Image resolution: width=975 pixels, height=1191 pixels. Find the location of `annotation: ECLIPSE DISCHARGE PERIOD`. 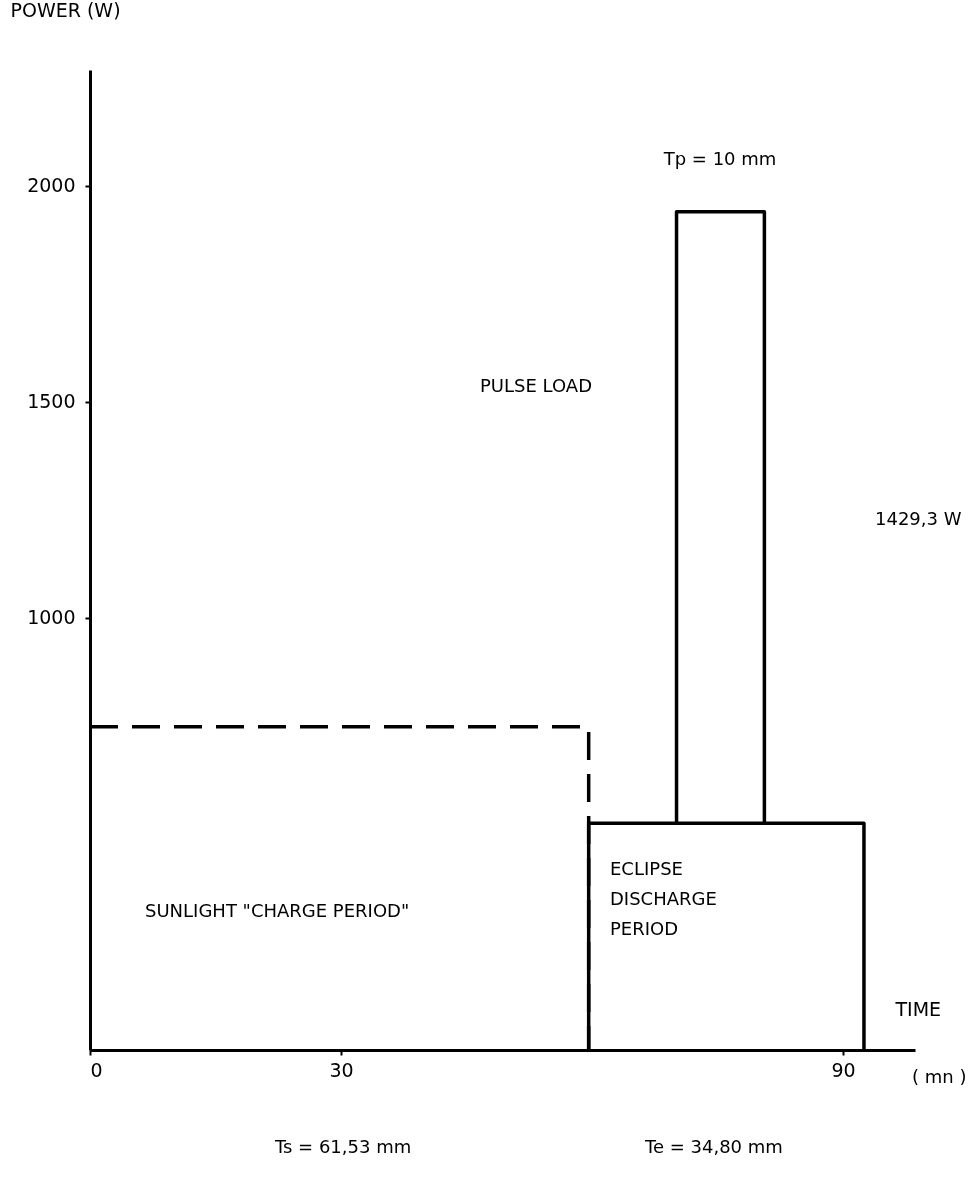

annotation: ECLIPSE DISCHARGE PERIOD is located at coordinates (663, 898).